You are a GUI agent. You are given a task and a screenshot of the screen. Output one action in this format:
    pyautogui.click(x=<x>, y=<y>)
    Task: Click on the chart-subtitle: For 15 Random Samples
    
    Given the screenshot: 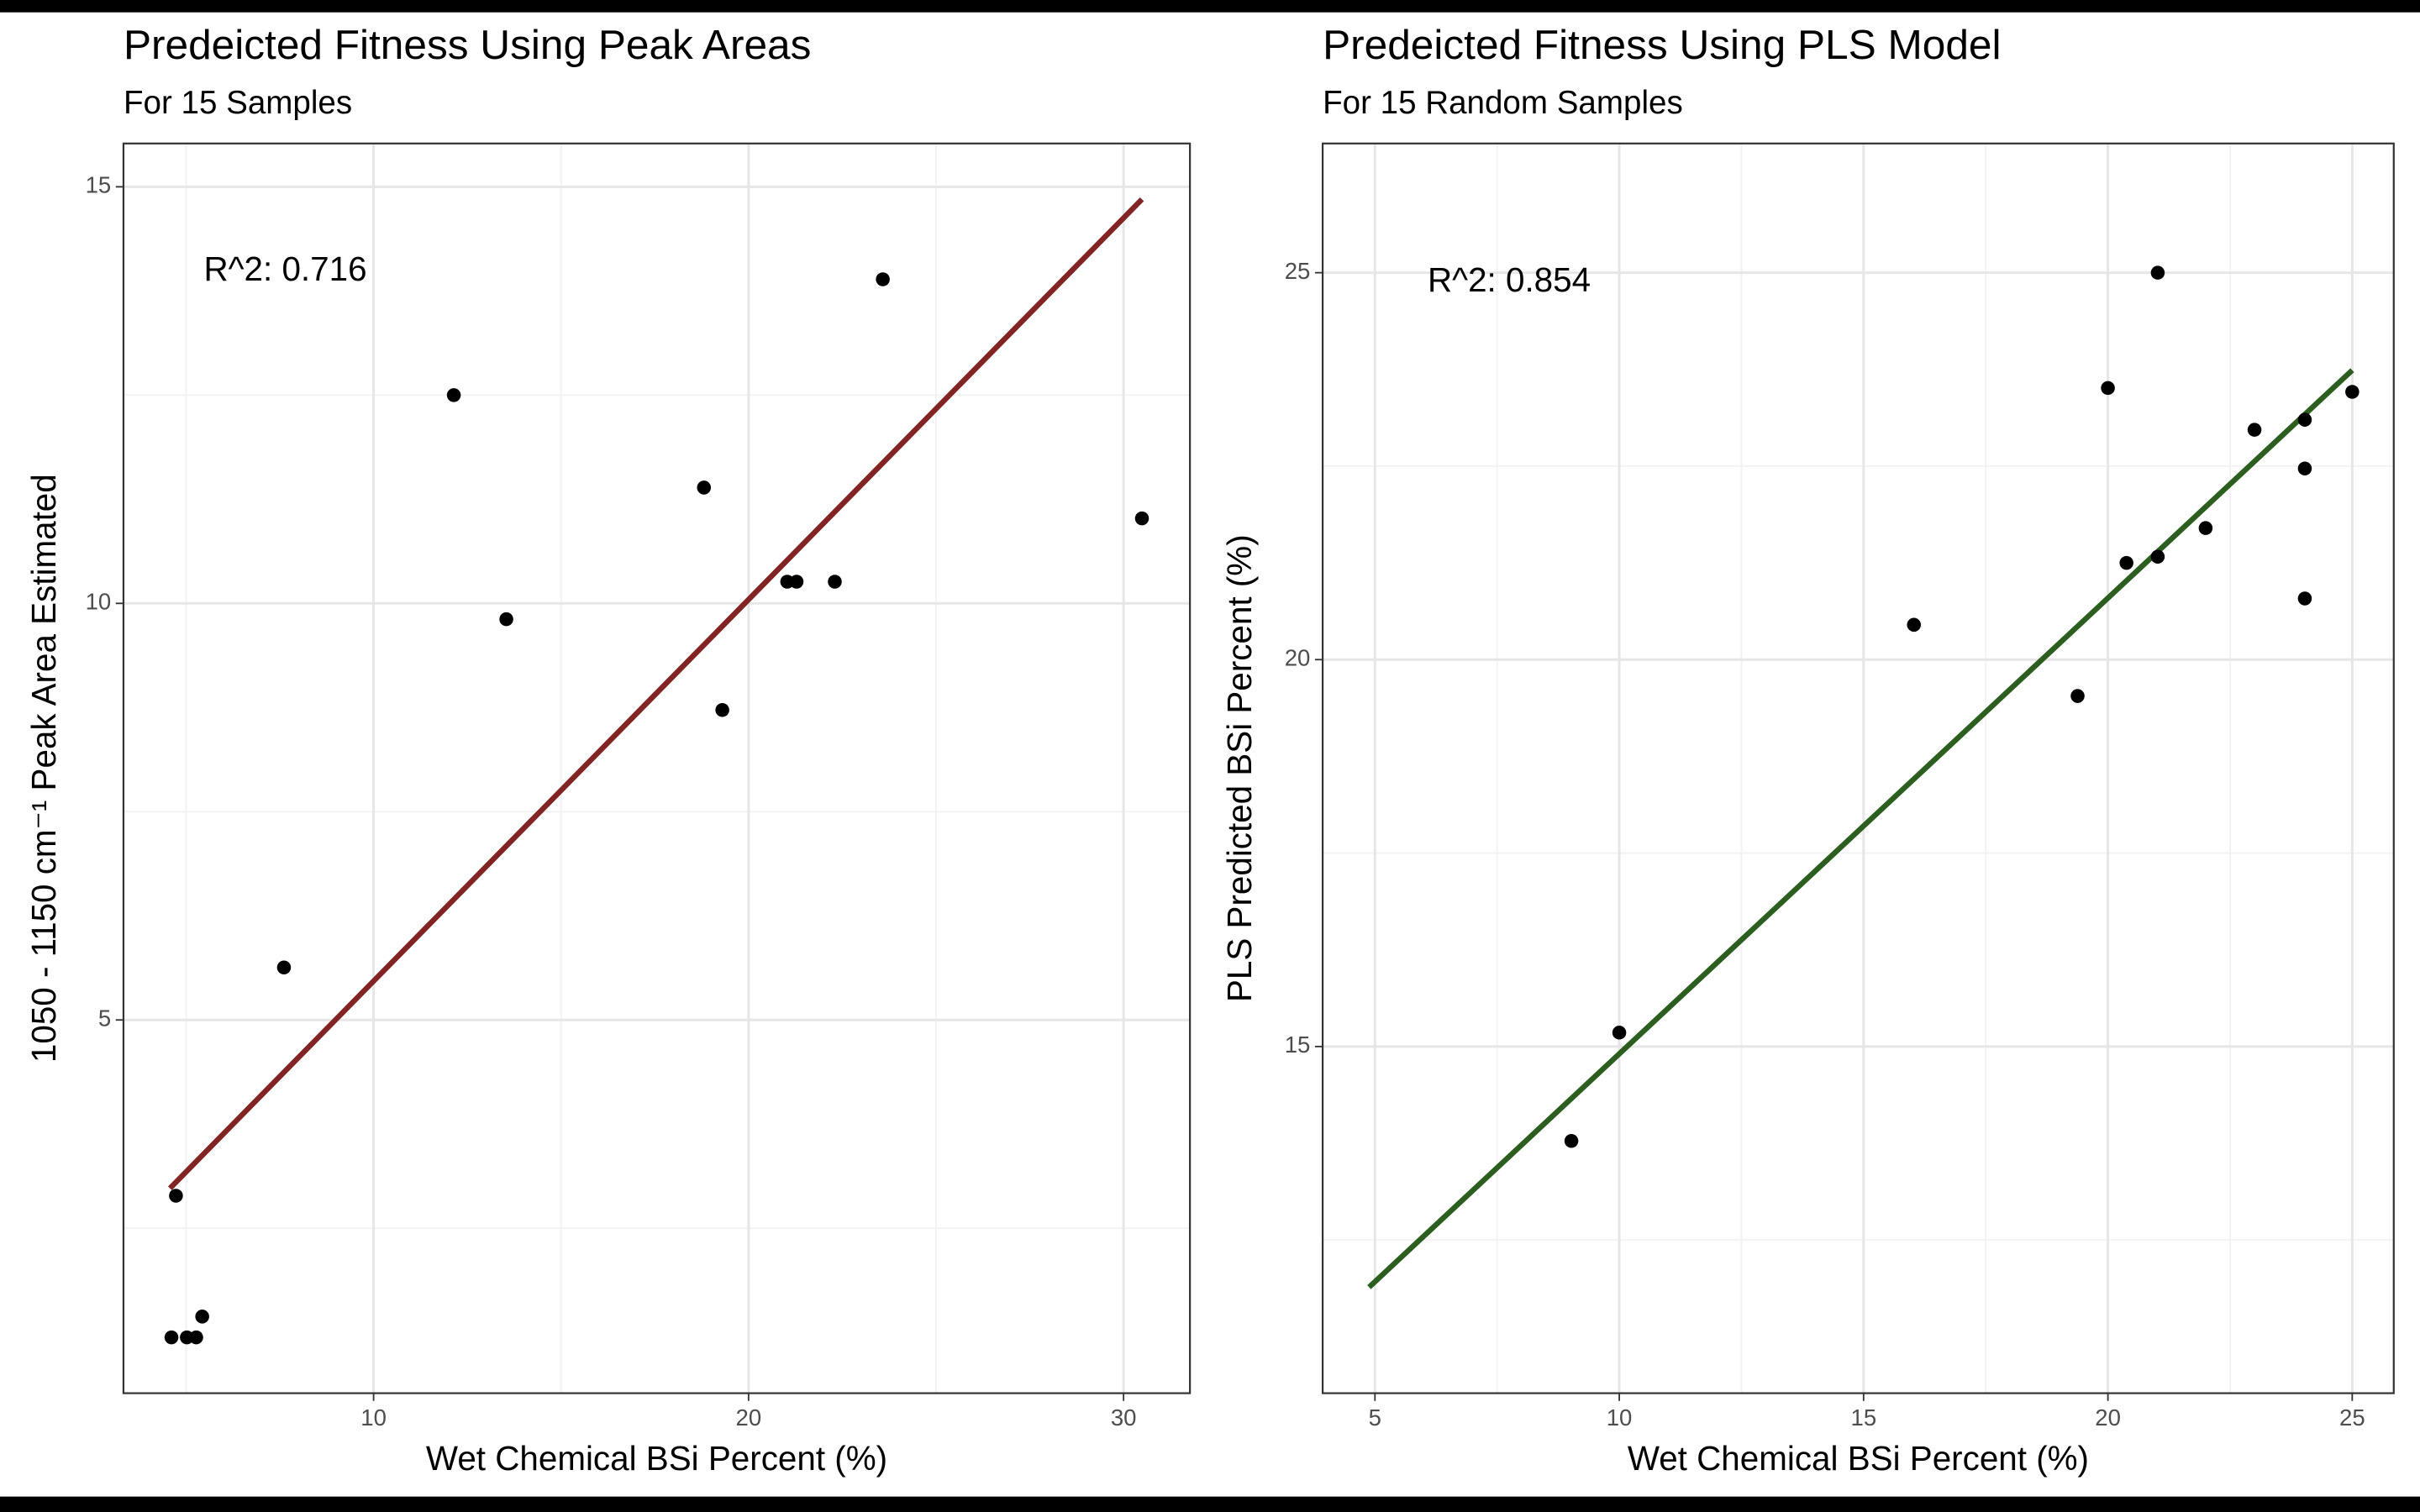 What is the action you would take?
    pyautogui.click(x=1503, y=103)
    